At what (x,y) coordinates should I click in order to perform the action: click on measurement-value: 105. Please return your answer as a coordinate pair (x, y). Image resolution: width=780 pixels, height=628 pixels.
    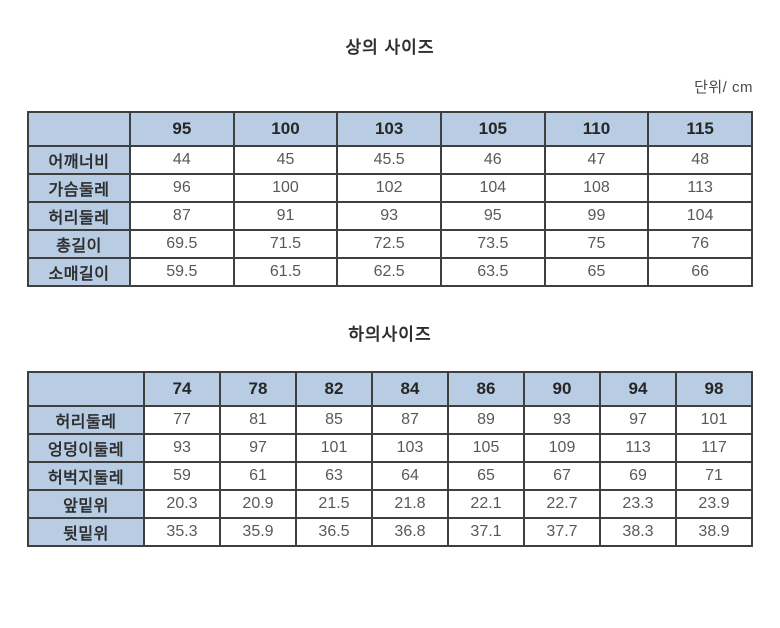
    Looking at the image, I should click on (486, 448).